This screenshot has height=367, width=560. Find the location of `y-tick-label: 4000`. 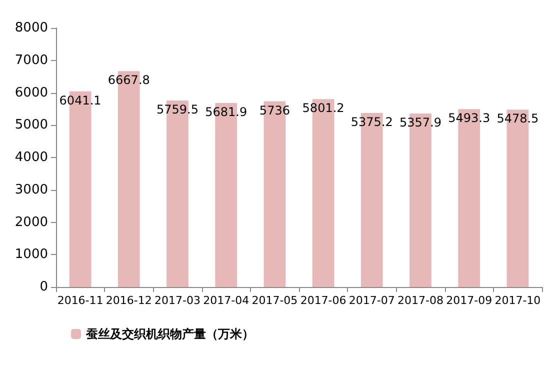

y-tick-label: 4000 is located at coordinates (31, 157).